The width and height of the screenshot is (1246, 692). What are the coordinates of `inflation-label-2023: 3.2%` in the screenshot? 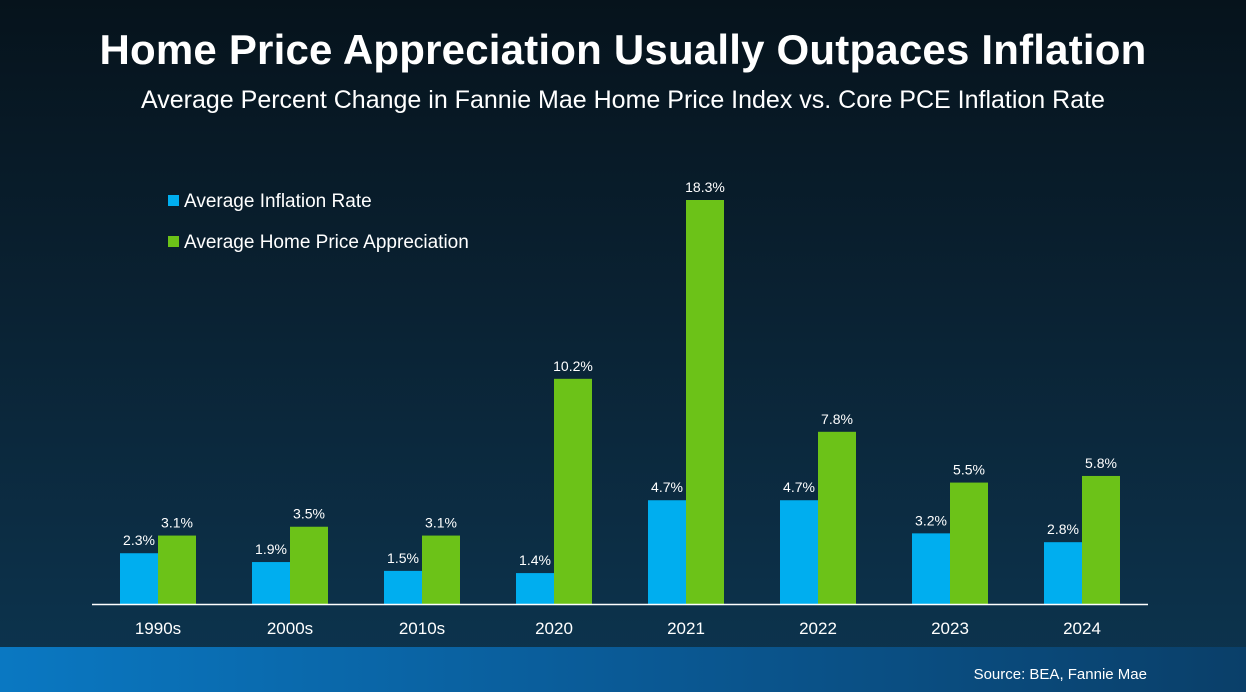 It's located at (931, 520).